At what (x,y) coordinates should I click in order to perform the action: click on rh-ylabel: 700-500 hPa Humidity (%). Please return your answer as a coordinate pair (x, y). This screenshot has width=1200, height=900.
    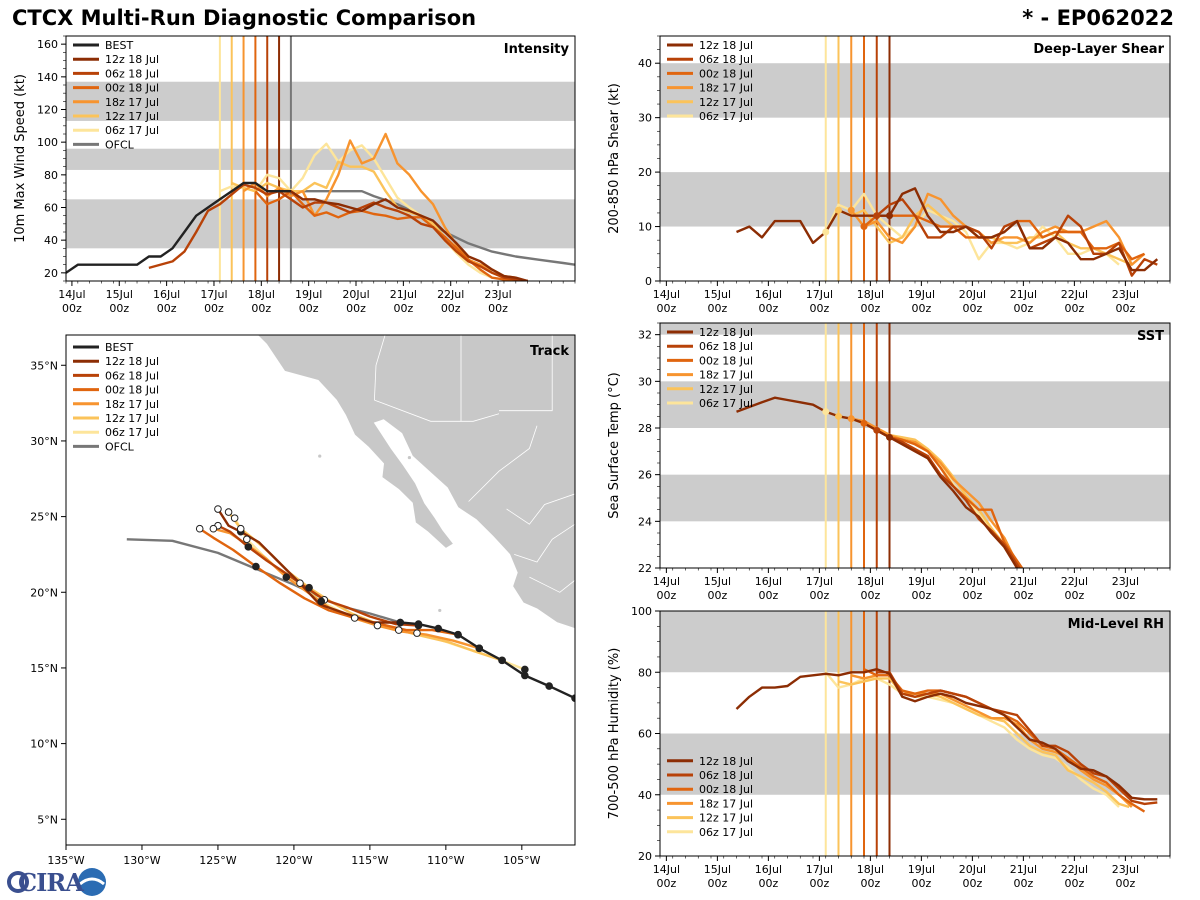
    Looking at the image, I should click on (614, 734).